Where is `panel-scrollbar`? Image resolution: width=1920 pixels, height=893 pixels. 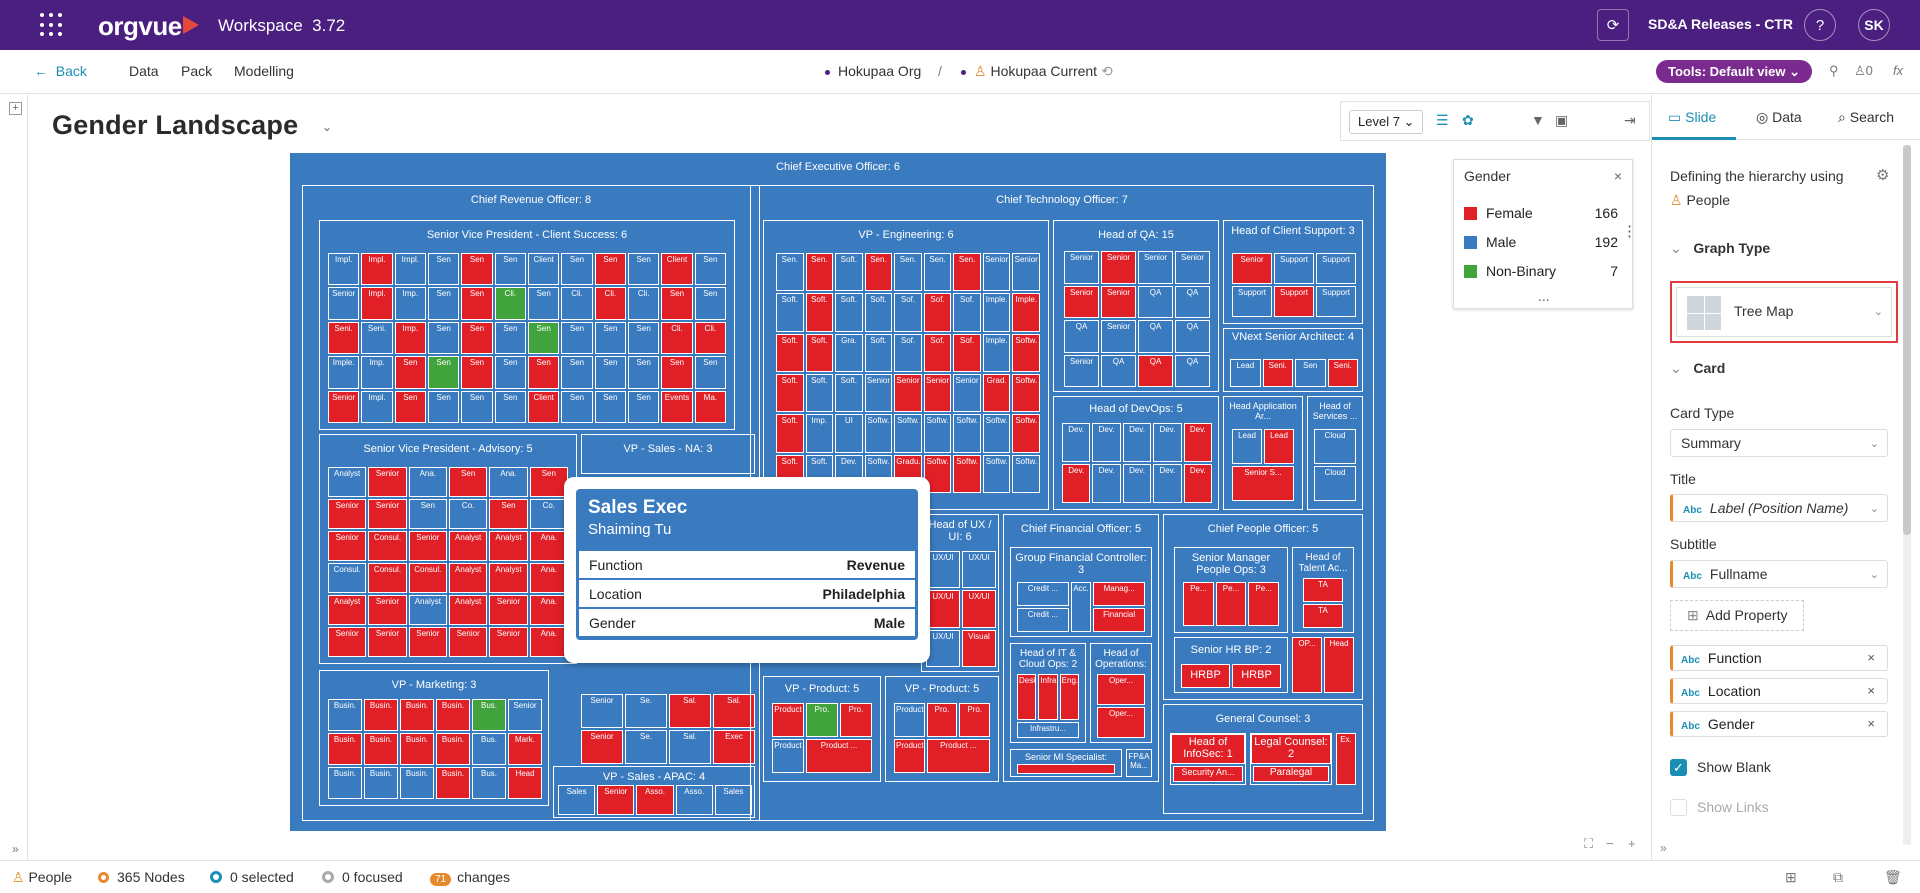
panel-scrollbar is located at coordinates (1907, 495).